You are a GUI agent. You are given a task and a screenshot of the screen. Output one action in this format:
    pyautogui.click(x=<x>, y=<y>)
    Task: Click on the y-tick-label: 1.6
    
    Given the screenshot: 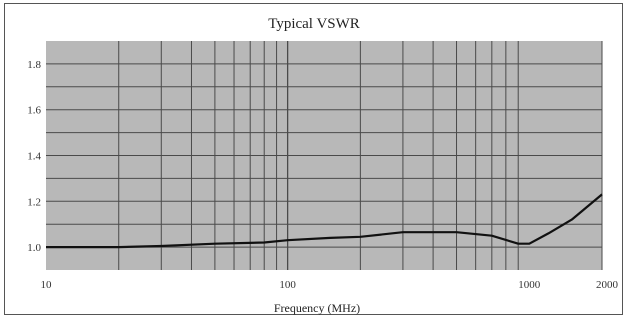 What is the action you would take?
    pyautogui.click(x=34, y=111)
    